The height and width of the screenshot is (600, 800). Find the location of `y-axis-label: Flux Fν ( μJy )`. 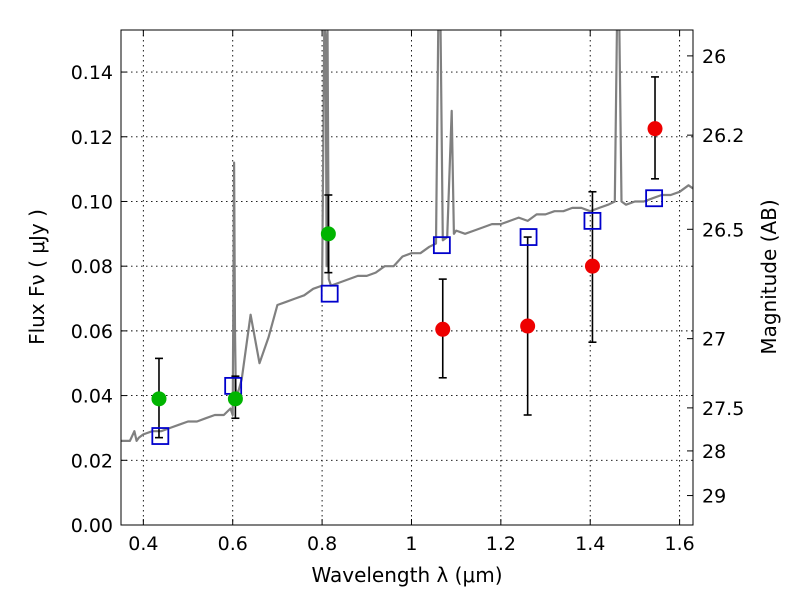

y-axis-label: Flux Fν ( μJy ) is located at coordinates (37, 277).